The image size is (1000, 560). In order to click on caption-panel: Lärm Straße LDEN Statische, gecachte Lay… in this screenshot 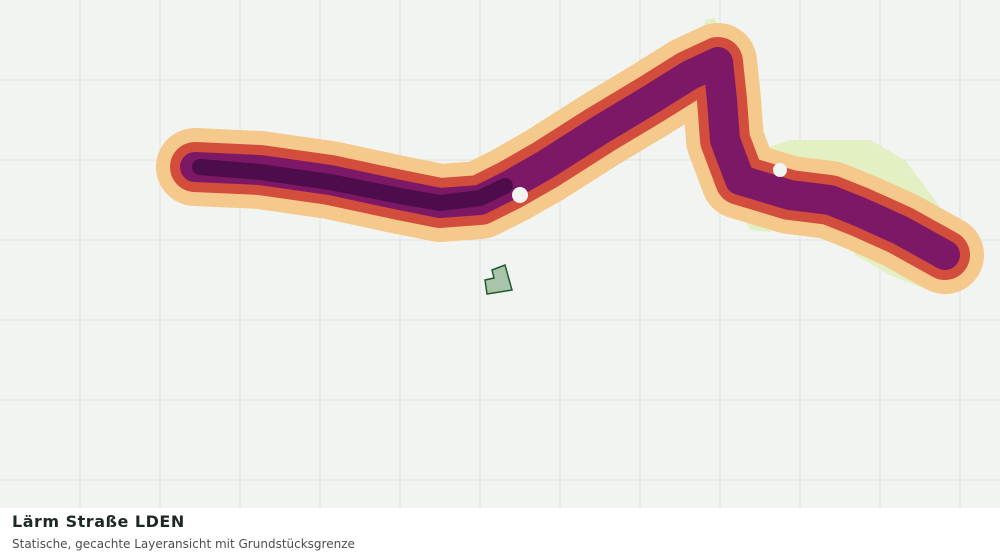, I will do `click(500, 531)`.